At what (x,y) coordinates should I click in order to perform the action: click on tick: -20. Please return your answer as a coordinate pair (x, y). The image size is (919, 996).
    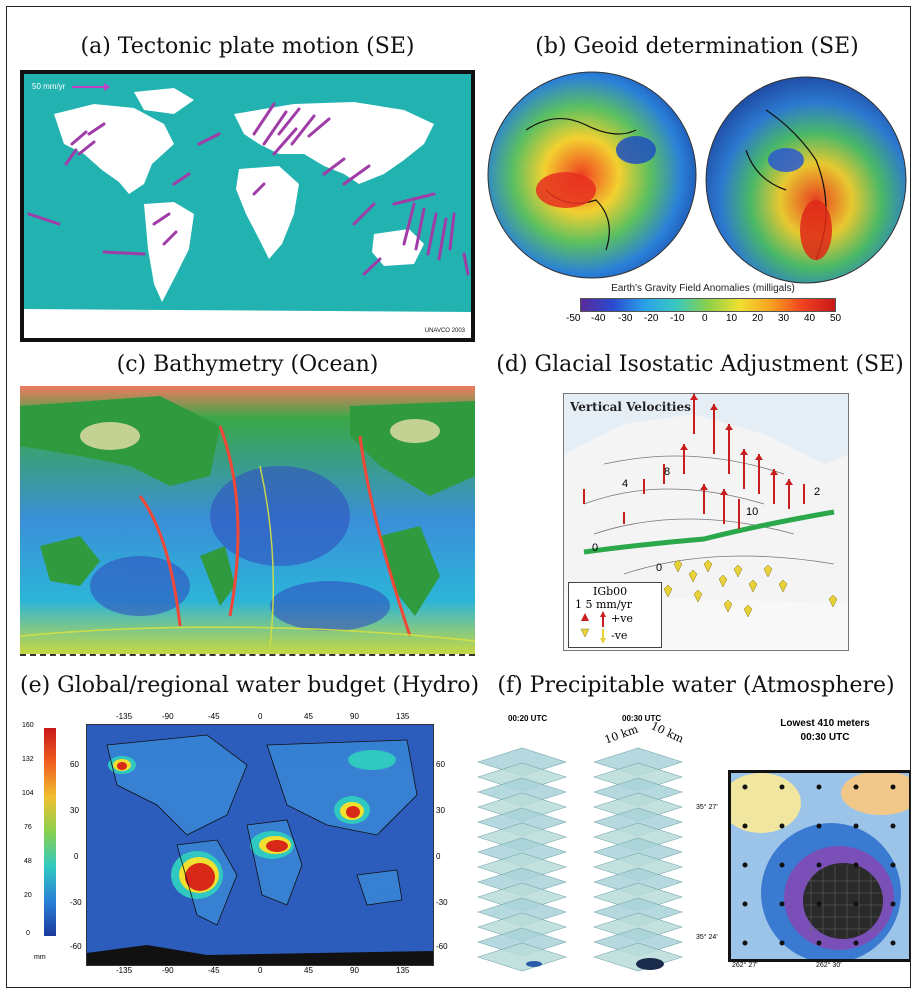
    Looking at the image, I should click on (651, 318).